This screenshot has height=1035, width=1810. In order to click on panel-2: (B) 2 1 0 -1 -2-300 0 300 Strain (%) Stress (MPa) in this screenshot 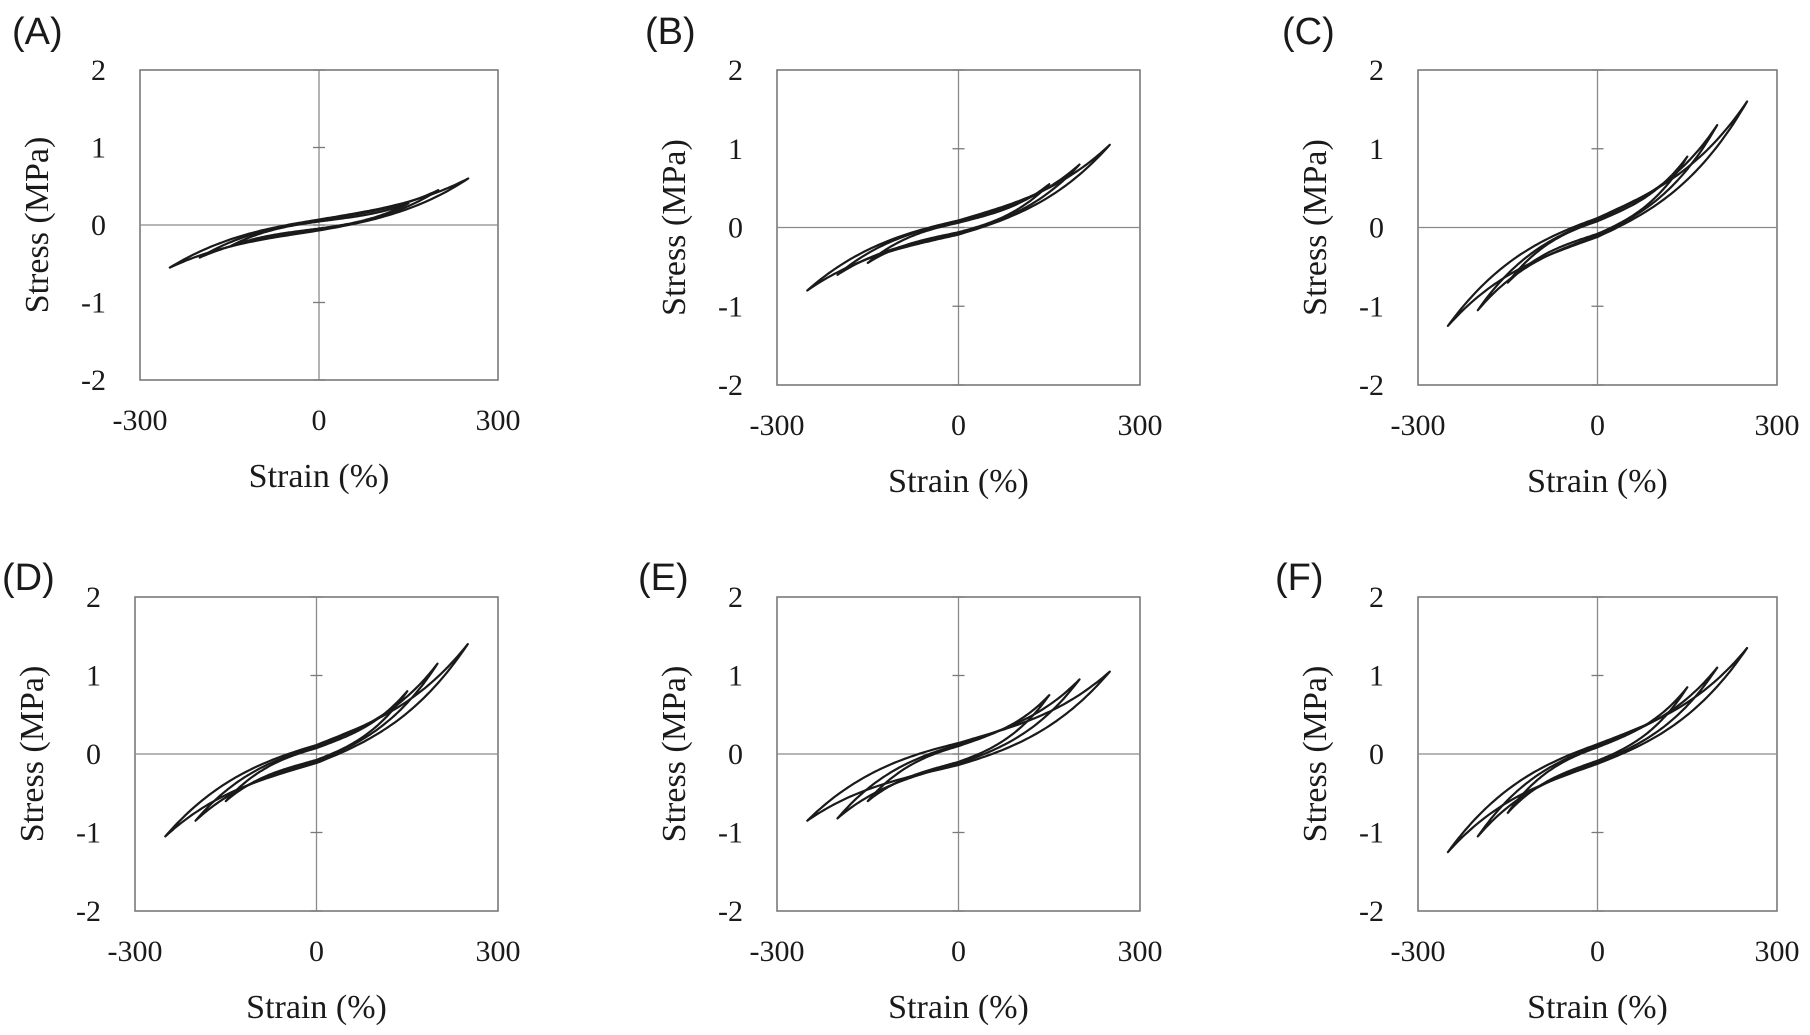, I will do `click(904, 255)`.